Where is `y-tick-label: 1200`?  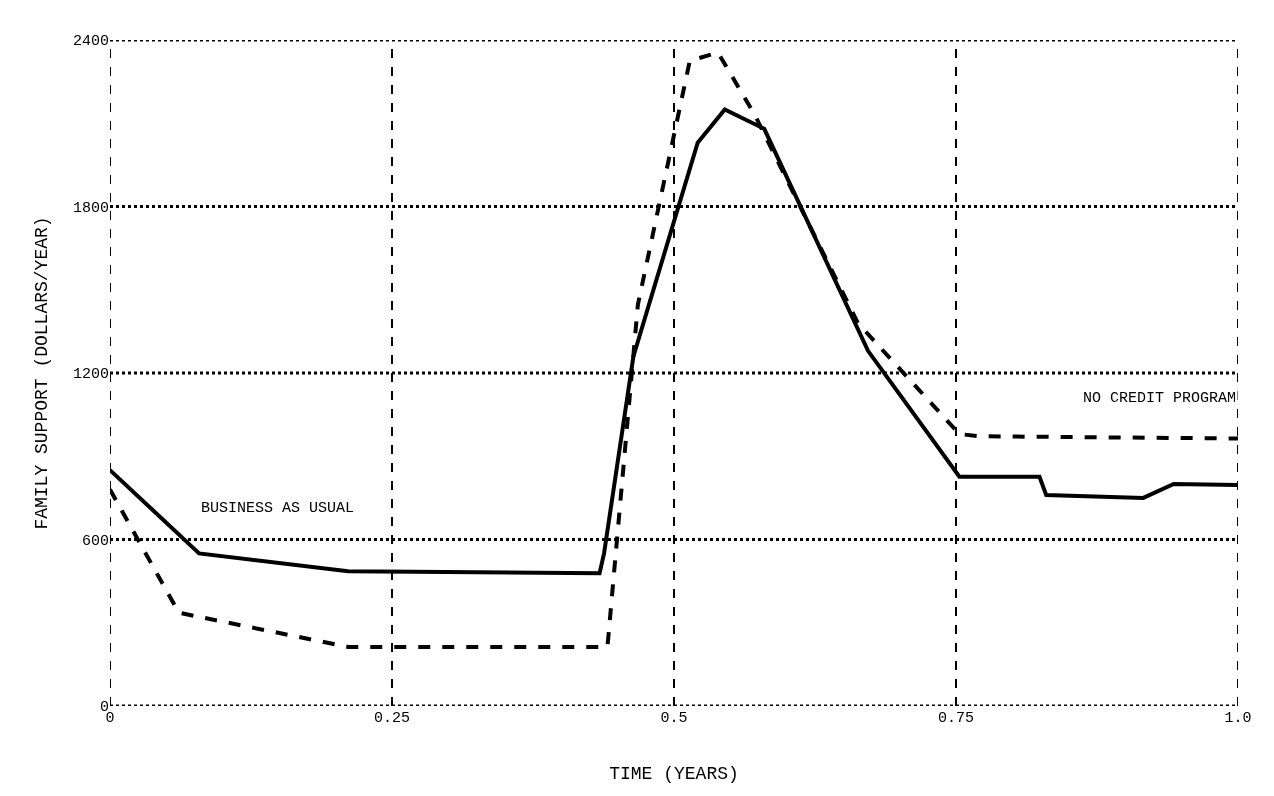 y-tick-label: 1200 is located at coordinates (90, 375).